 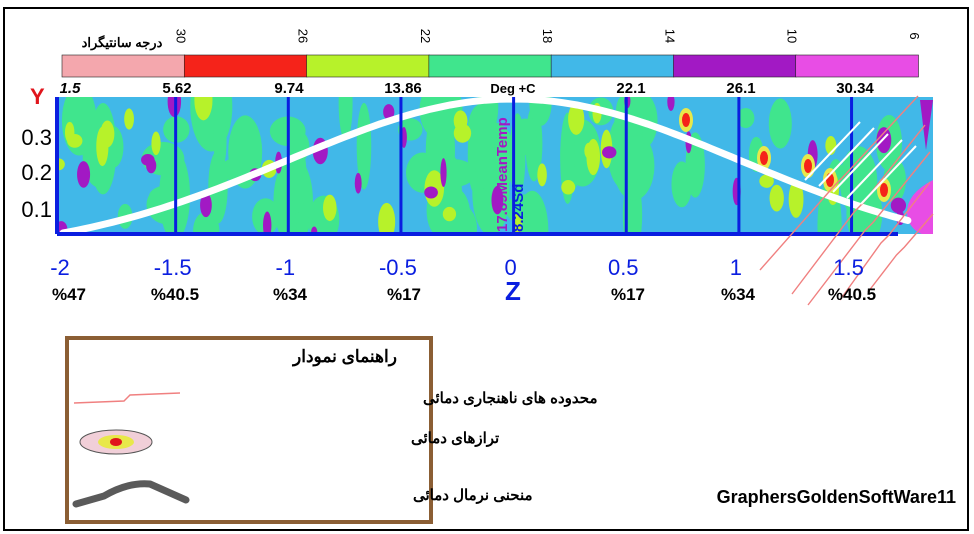 What do you see at coordinates (69, 294) in the screenshot?
I see `percent-label: %47` at bounding box center [69, 294].